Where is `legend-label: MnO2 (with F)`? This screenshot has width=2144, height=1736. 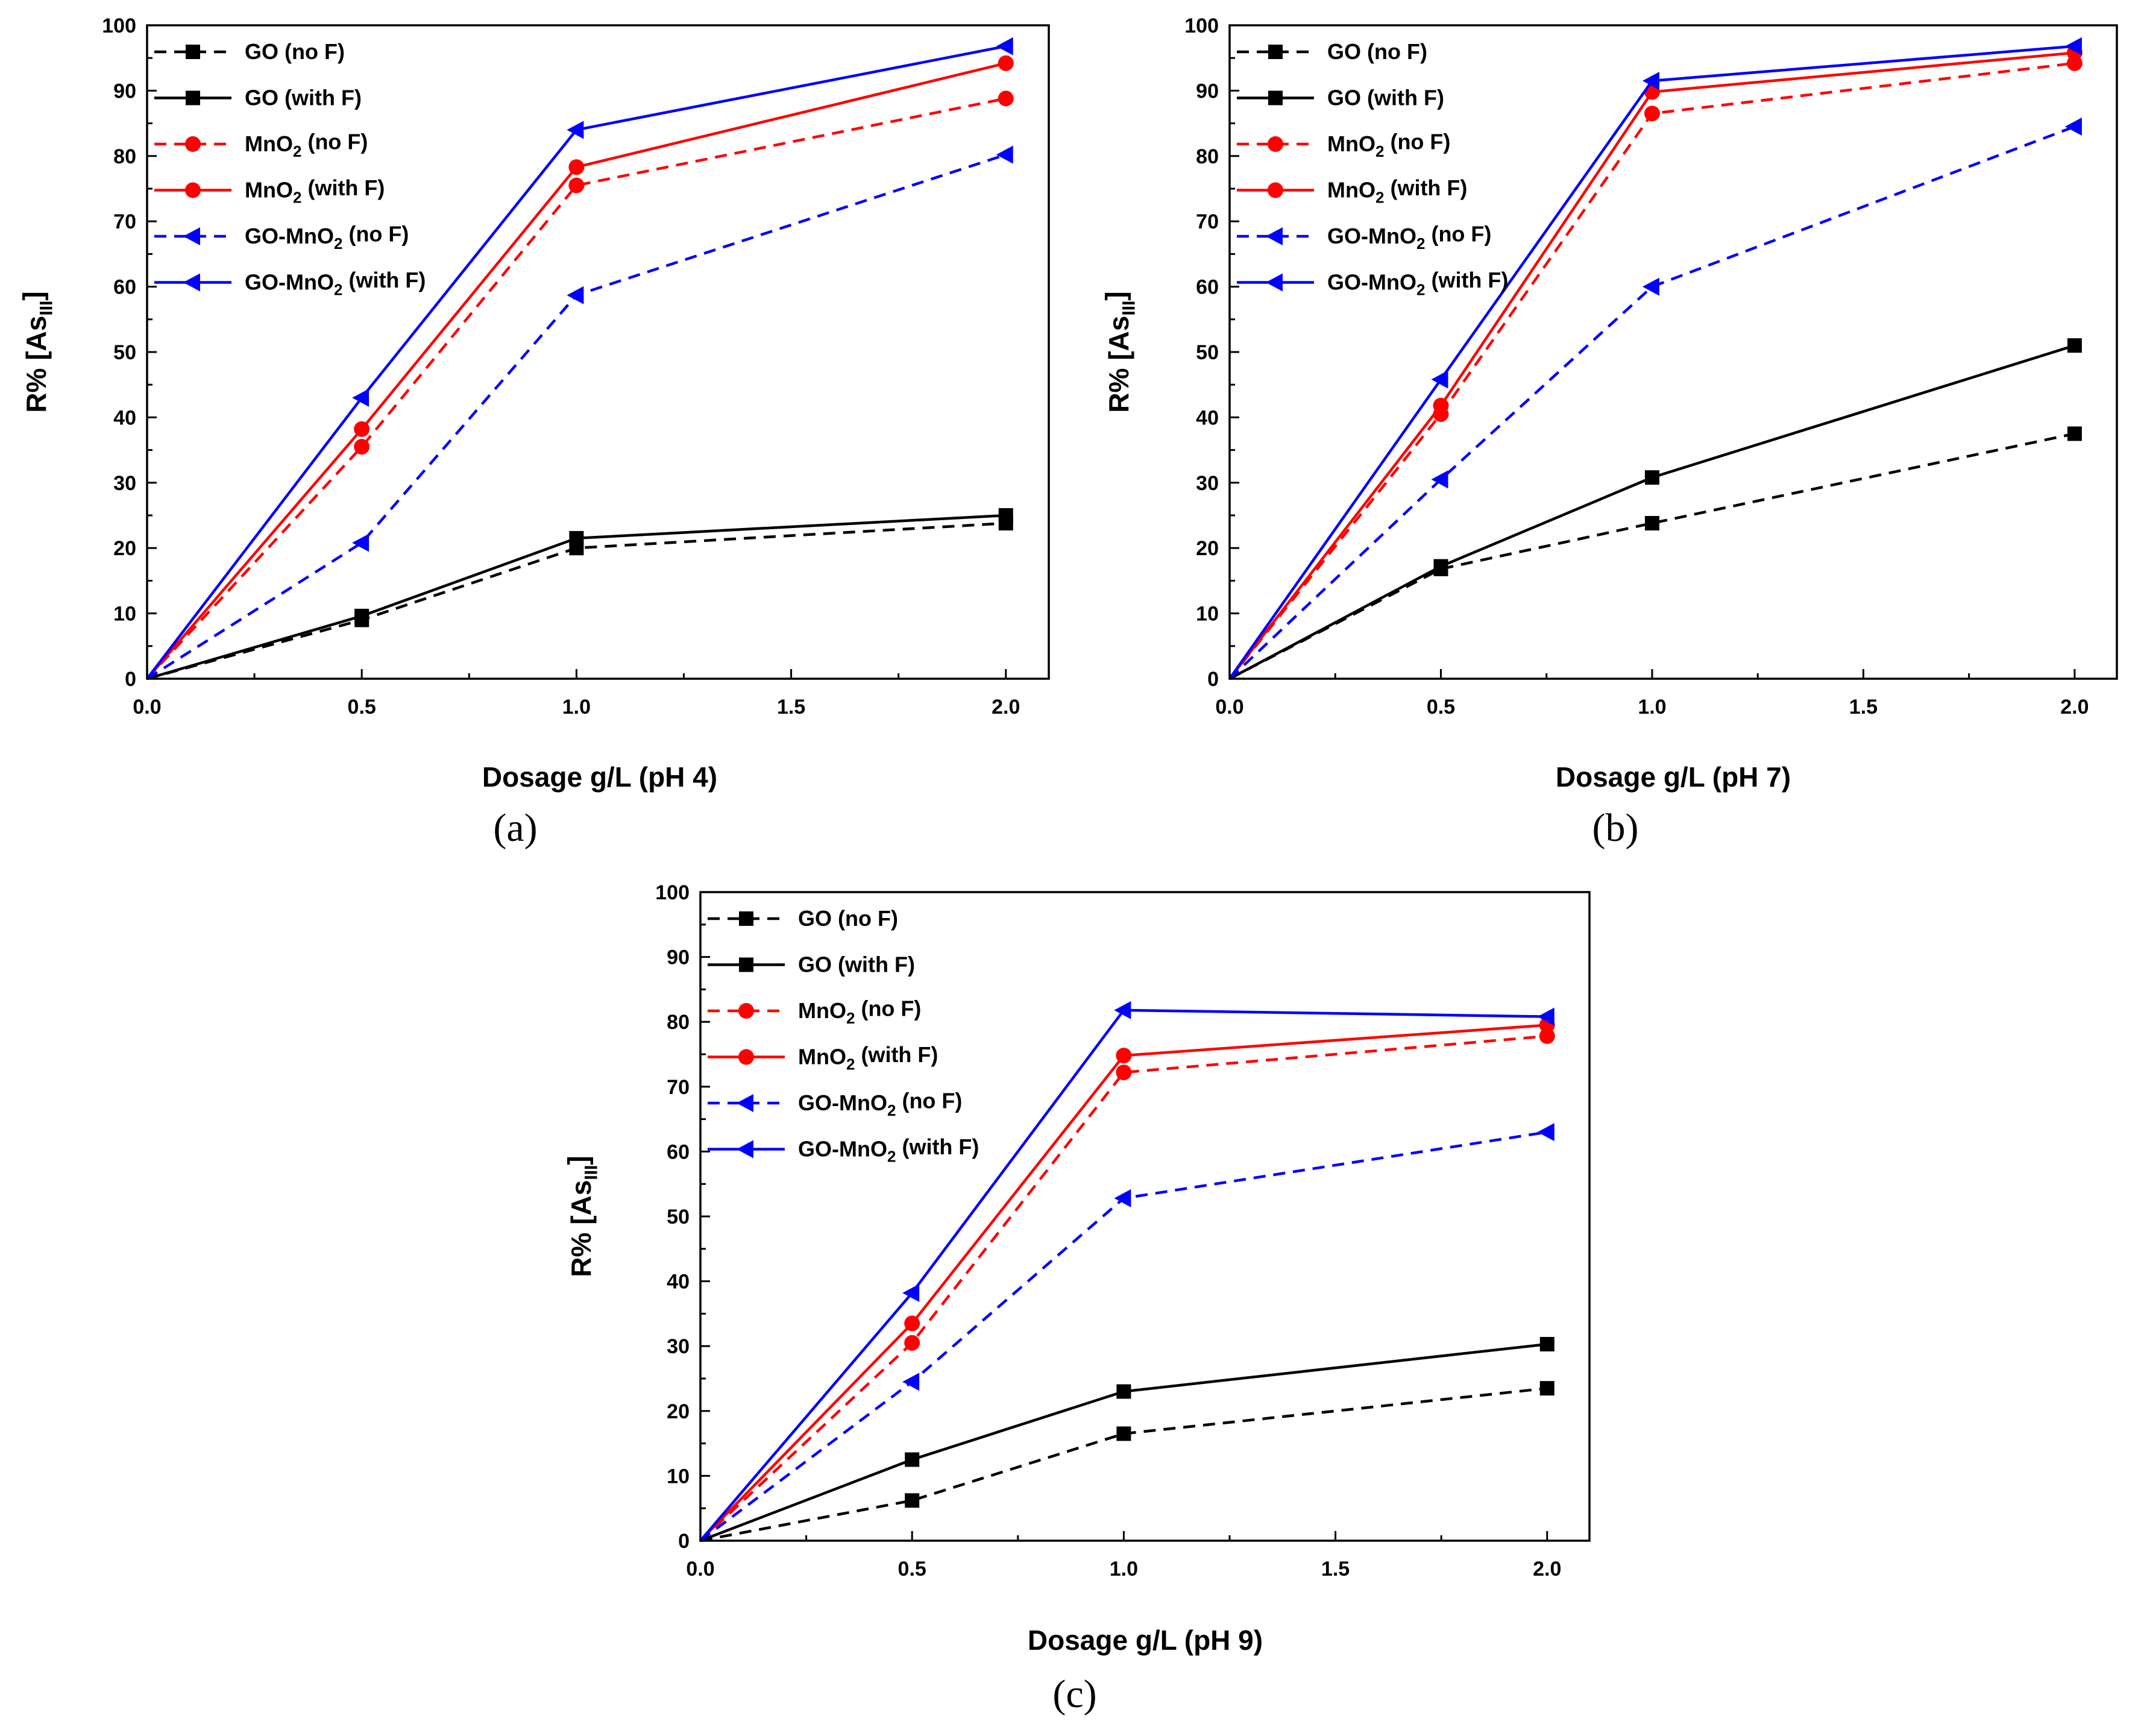 legend-label: MnO2 (with F) is located at coordinates (1397, 191).